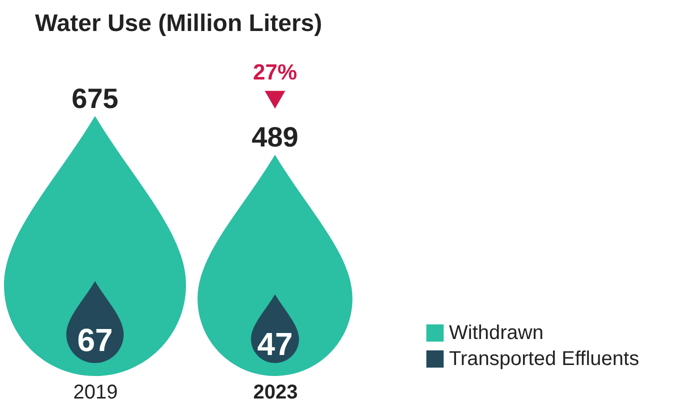 The image size is (680, 412). I want to click on data-label: 675, so click(95, 98).